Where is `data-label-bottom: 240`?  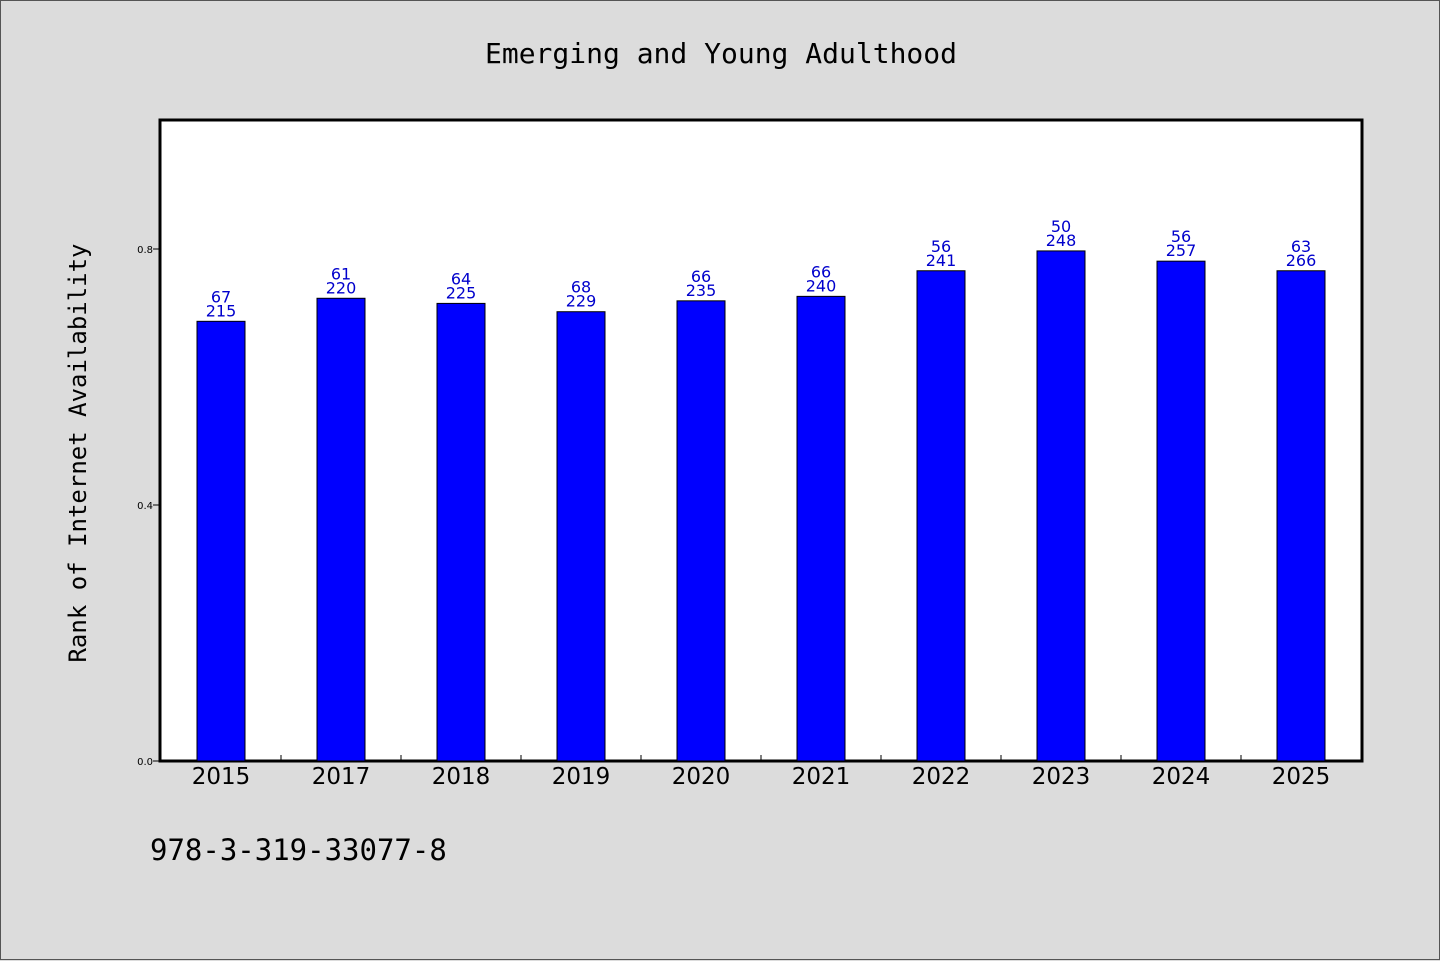 data-label-bottom: 240 is located at coordinates (821, 285).